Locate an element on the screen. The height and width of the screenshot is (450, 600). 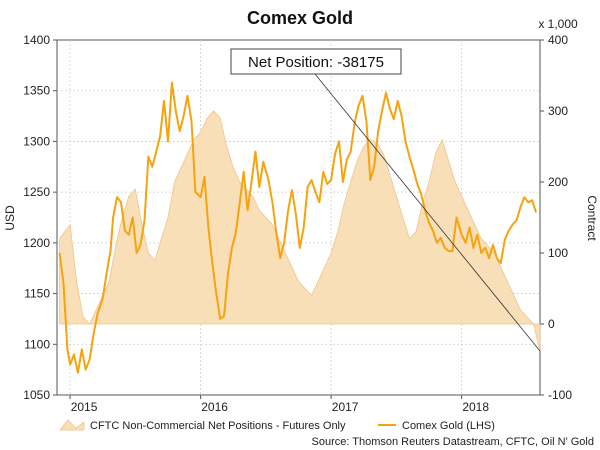
left-tick-label: 1200 is located at coordinates (36, 243).